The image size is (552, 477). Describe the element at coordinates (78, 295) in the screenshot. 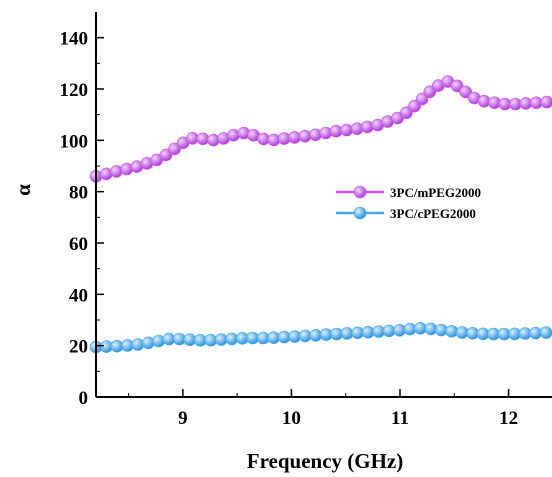

I see `y-tick-label: 40` at that location.